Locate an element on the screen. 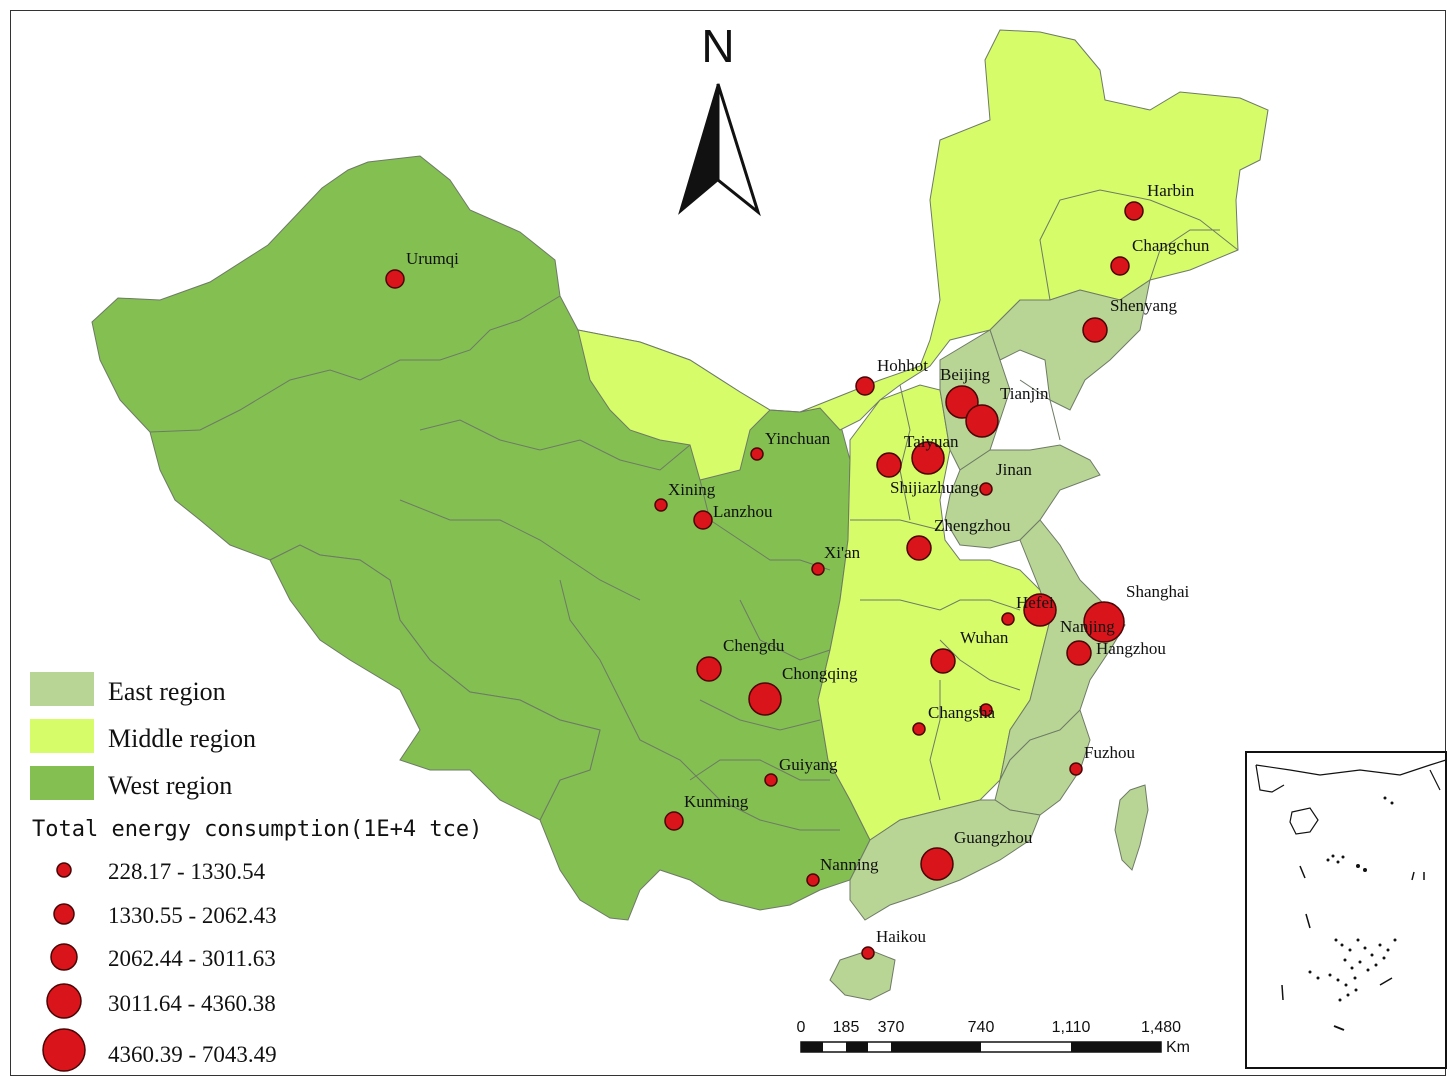 The width and height of the screenshot is (1456, 1090). city-marker-urumqi is located at coordinates (395, 279).